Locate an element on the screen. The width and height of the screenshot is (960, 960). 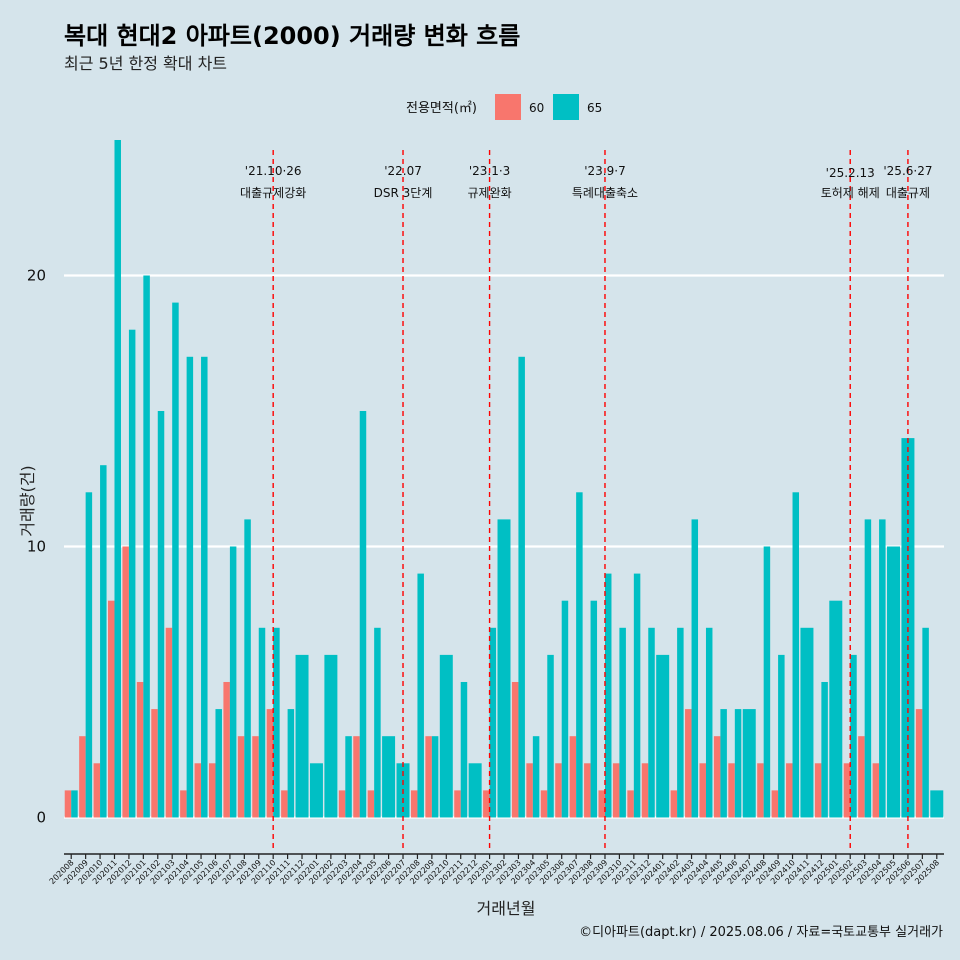
legend: 전용면적(㎡) 60 65 is located at coordinates (504, 107).